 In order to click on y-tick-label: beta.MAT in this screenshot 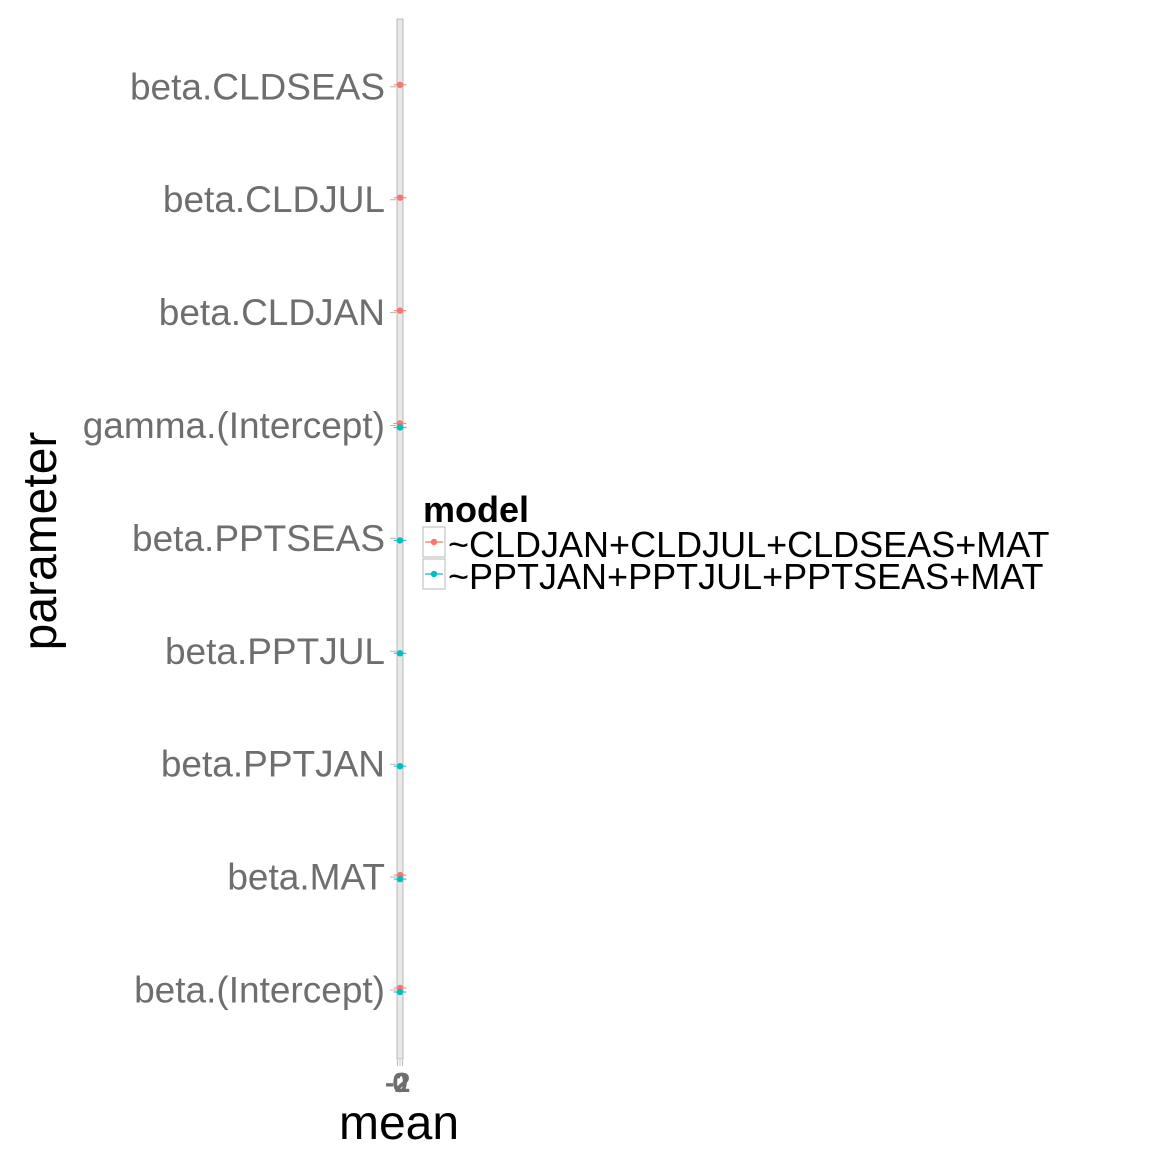, I will do `click(306, 877)`.